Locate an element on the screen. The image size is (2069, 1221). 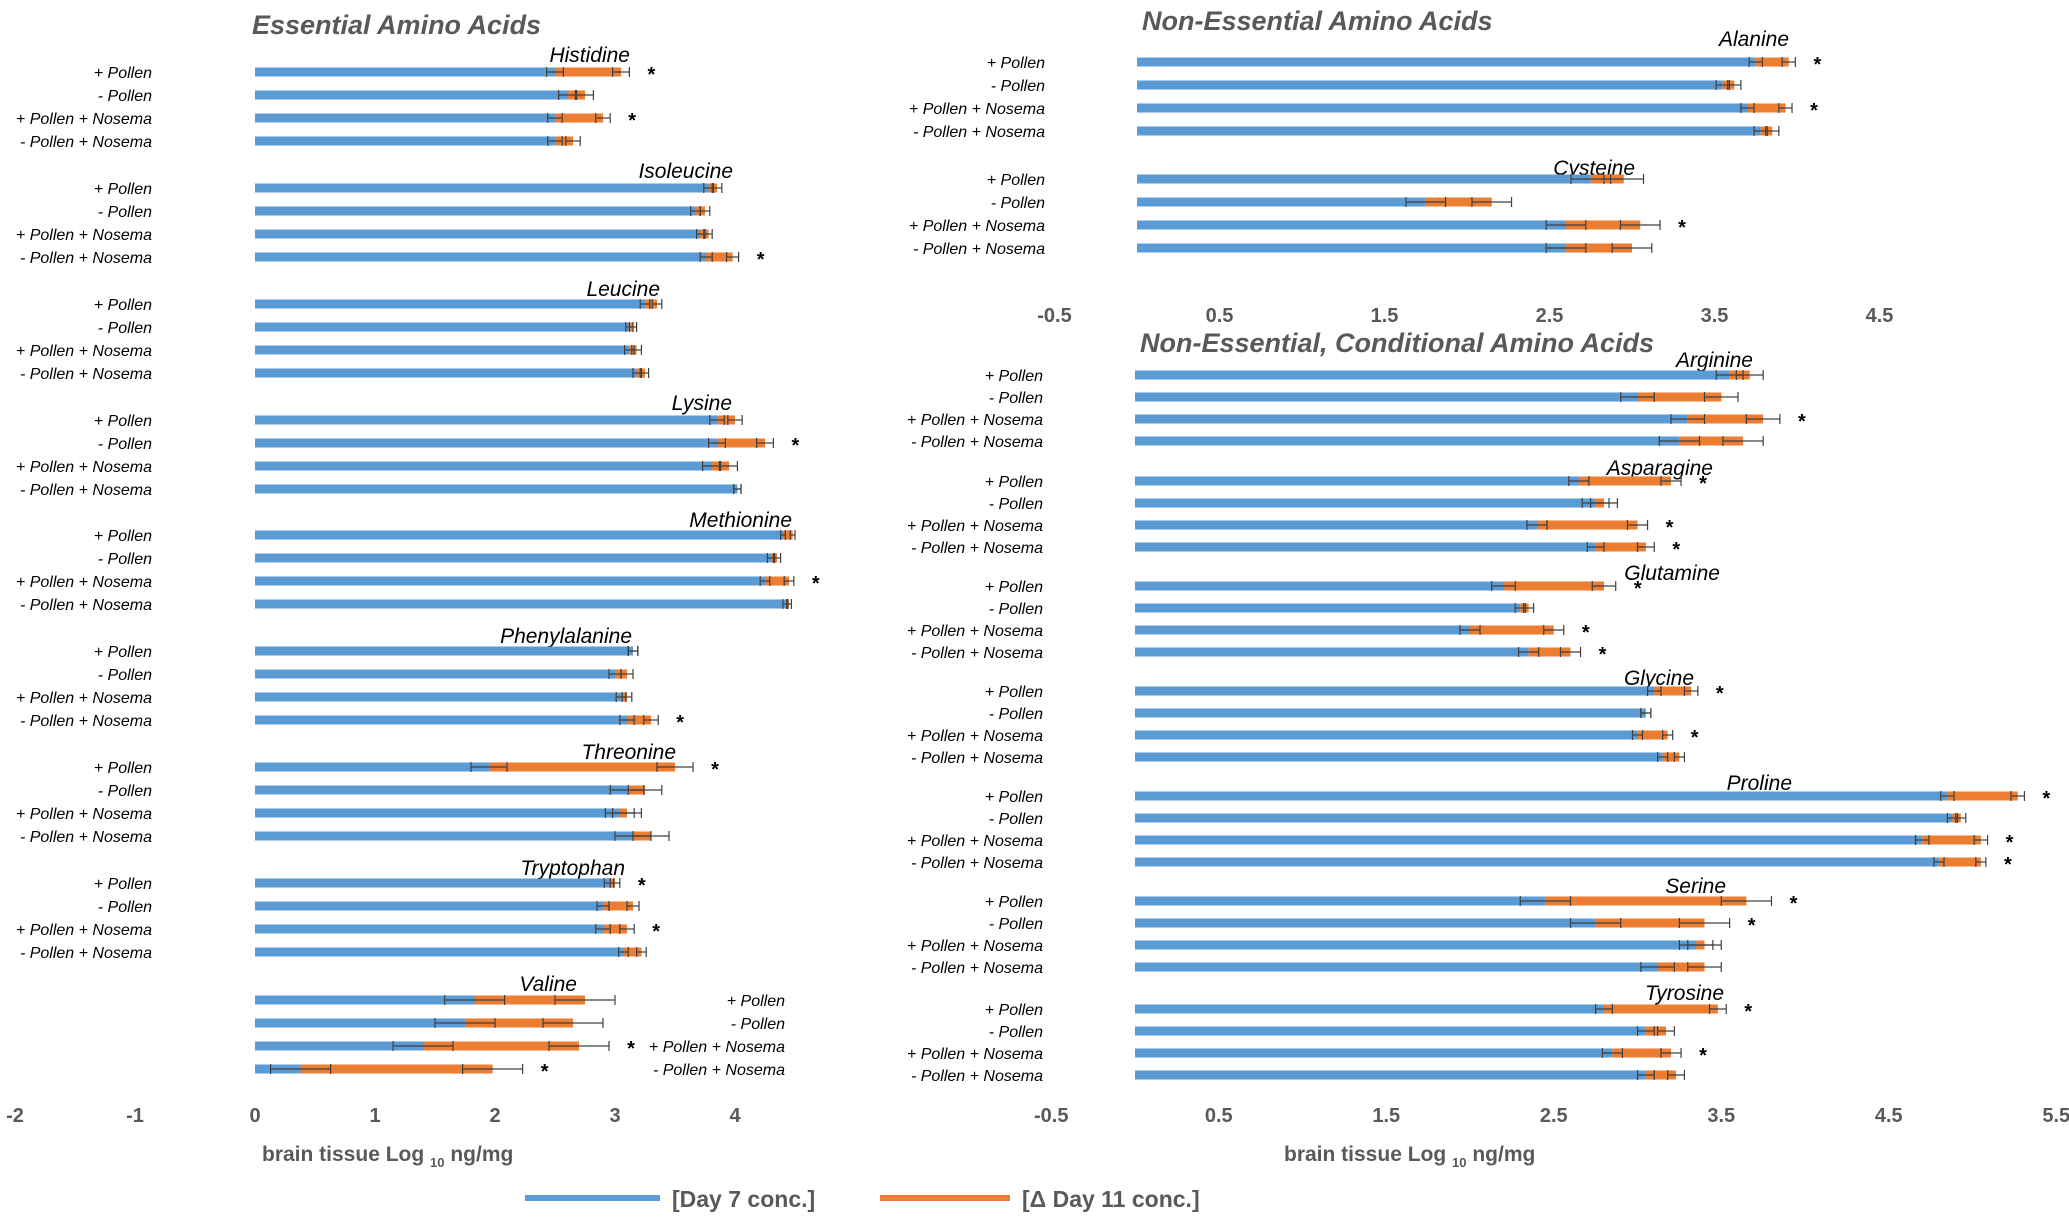
panel2-tick-label: -0.5 is located at coordinates (1054, 316).